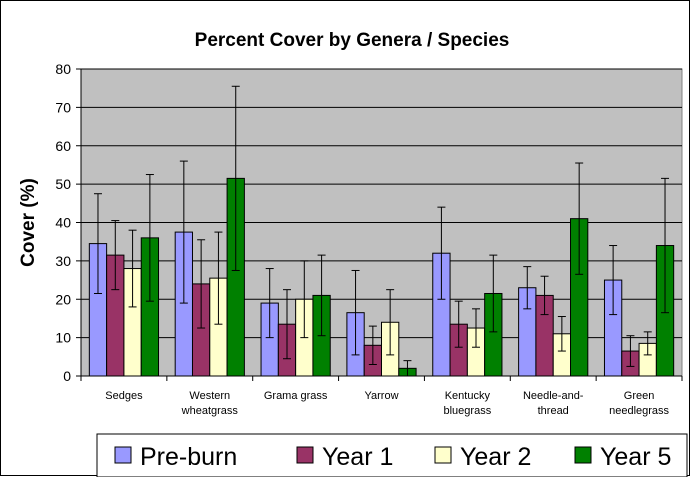 Image resolution: width=694 pixels, height=480 pixels. Describe the element at coordinates (67, 376) in the screenshot. I see `y-tick-label: 0` at that location.